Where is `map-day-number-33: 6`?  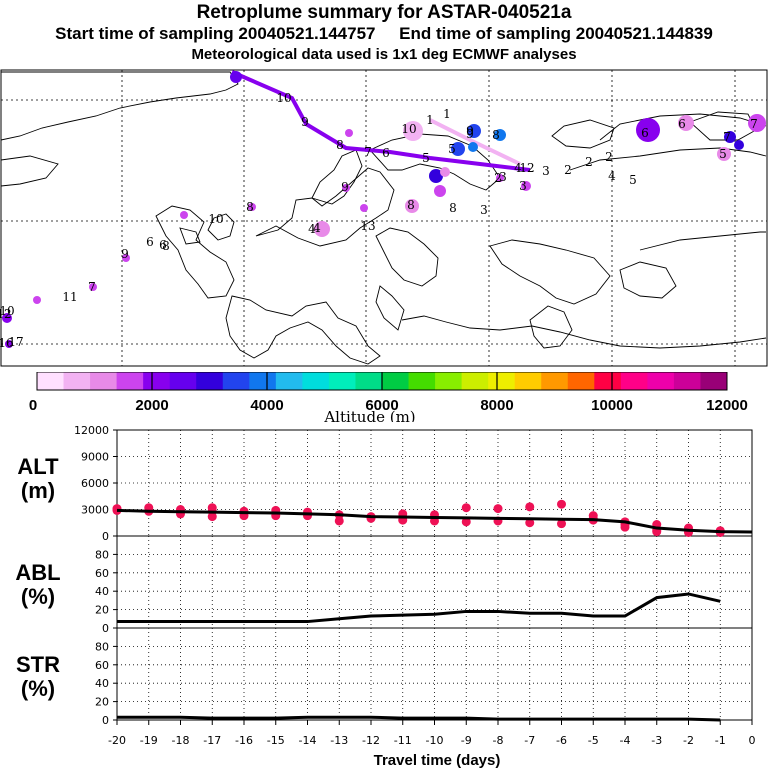
map-day-number-33: 6 is located at coordinates (163, 245).